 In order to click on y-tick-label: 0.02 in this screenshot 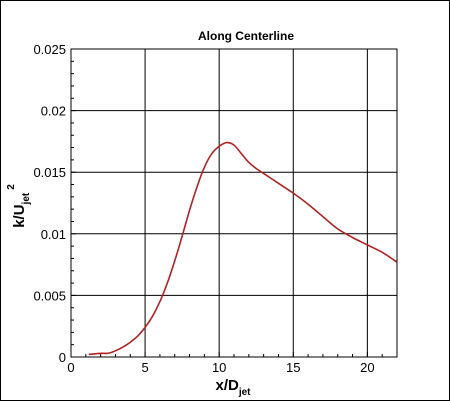, I will do `click(53, 111)`.